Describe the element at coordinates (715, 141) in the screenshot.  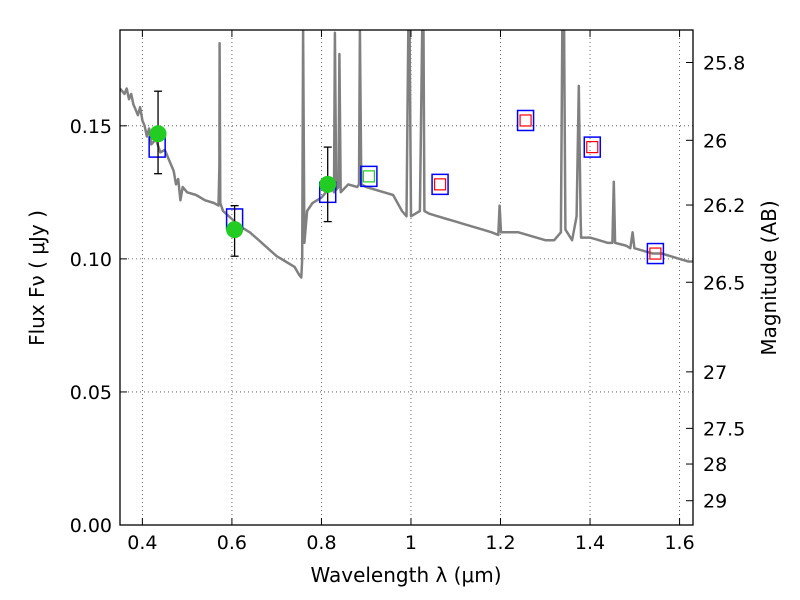
I see `right-tick-label: 26` at that location.